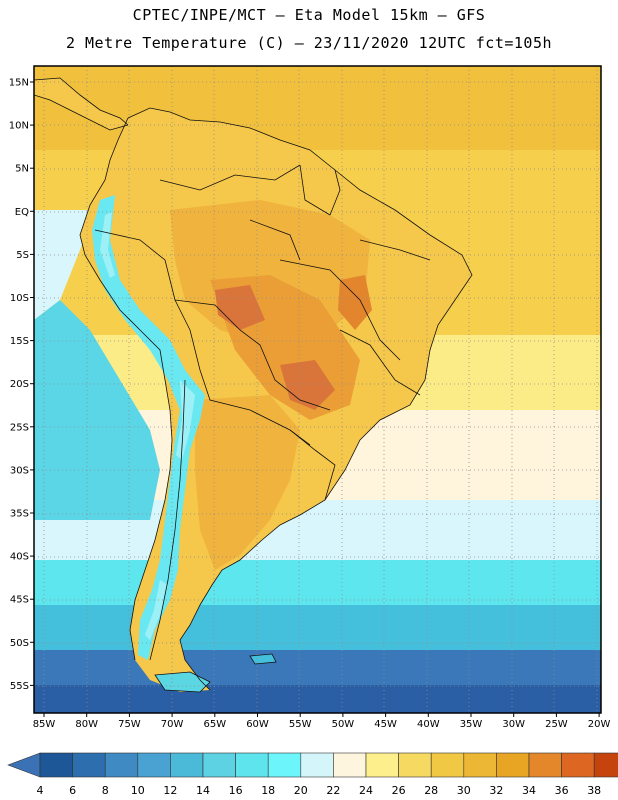 The height and width of the screenshot is (800, 618). What do you see at coordinates (19, 600) in the screenshot?
I see `lat-label: 45S` at bounding box center [19, 600].